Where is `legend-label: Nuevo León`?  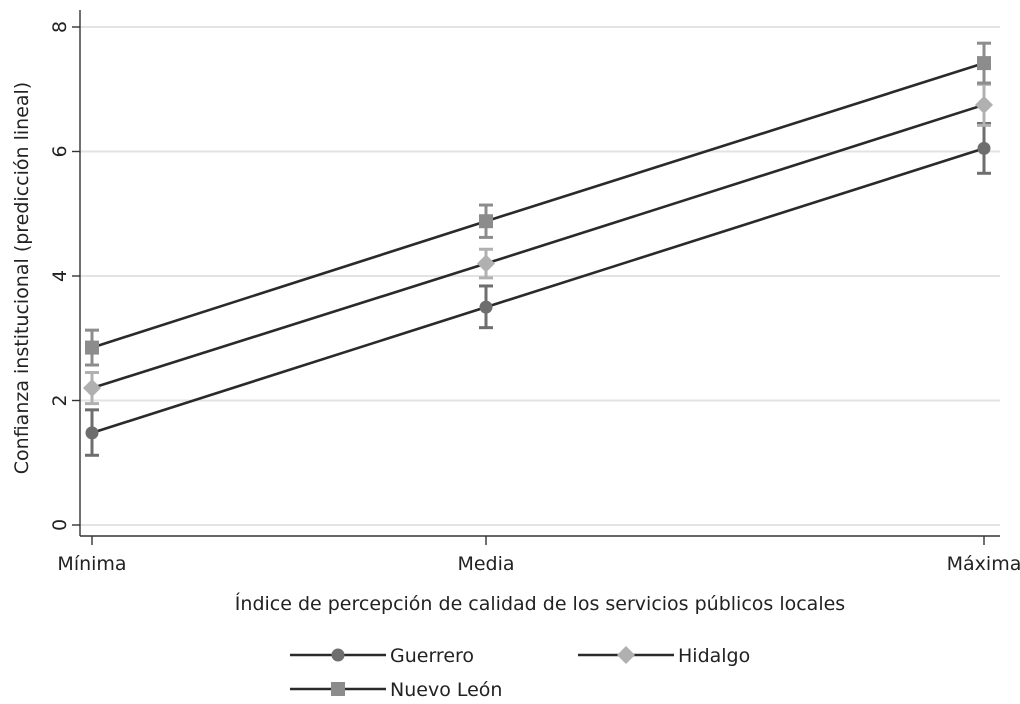
legend-label: Nuevo León is located at coordinates (446, 690).